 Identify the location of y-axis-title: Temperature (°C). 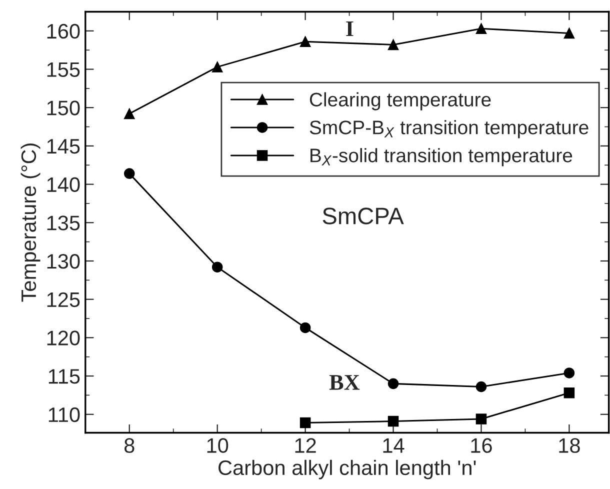
(30, 223).